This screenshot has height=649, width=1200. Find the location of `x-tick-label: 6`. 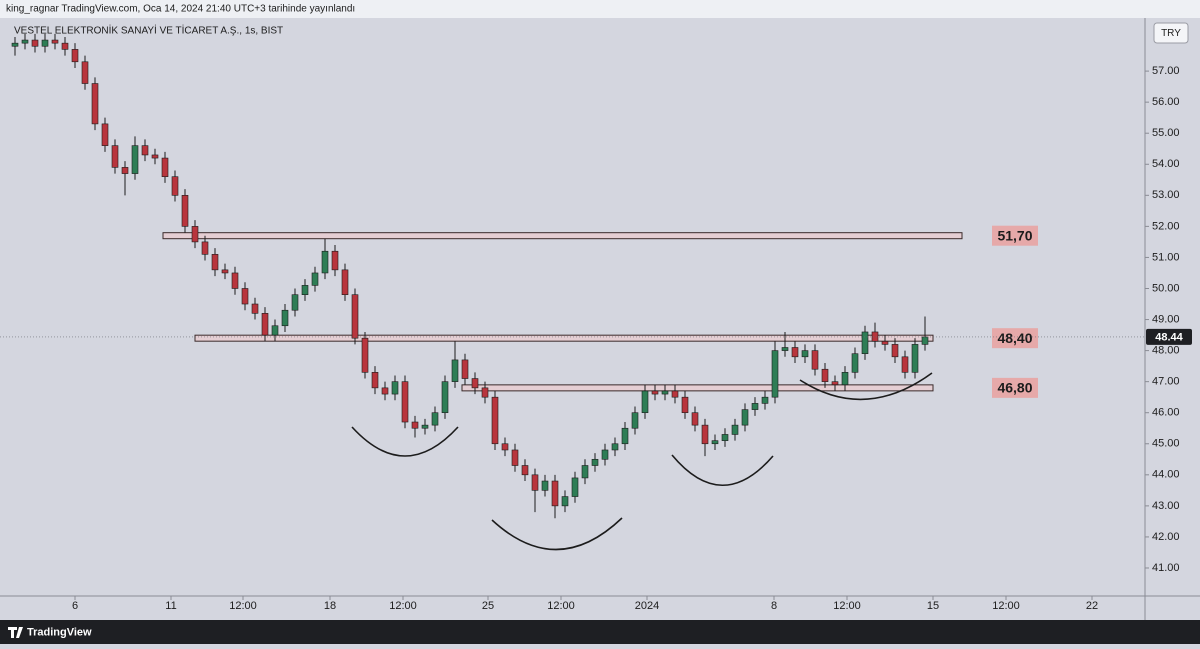

x-tick-label: 6 is located at coordinates (75, 606).